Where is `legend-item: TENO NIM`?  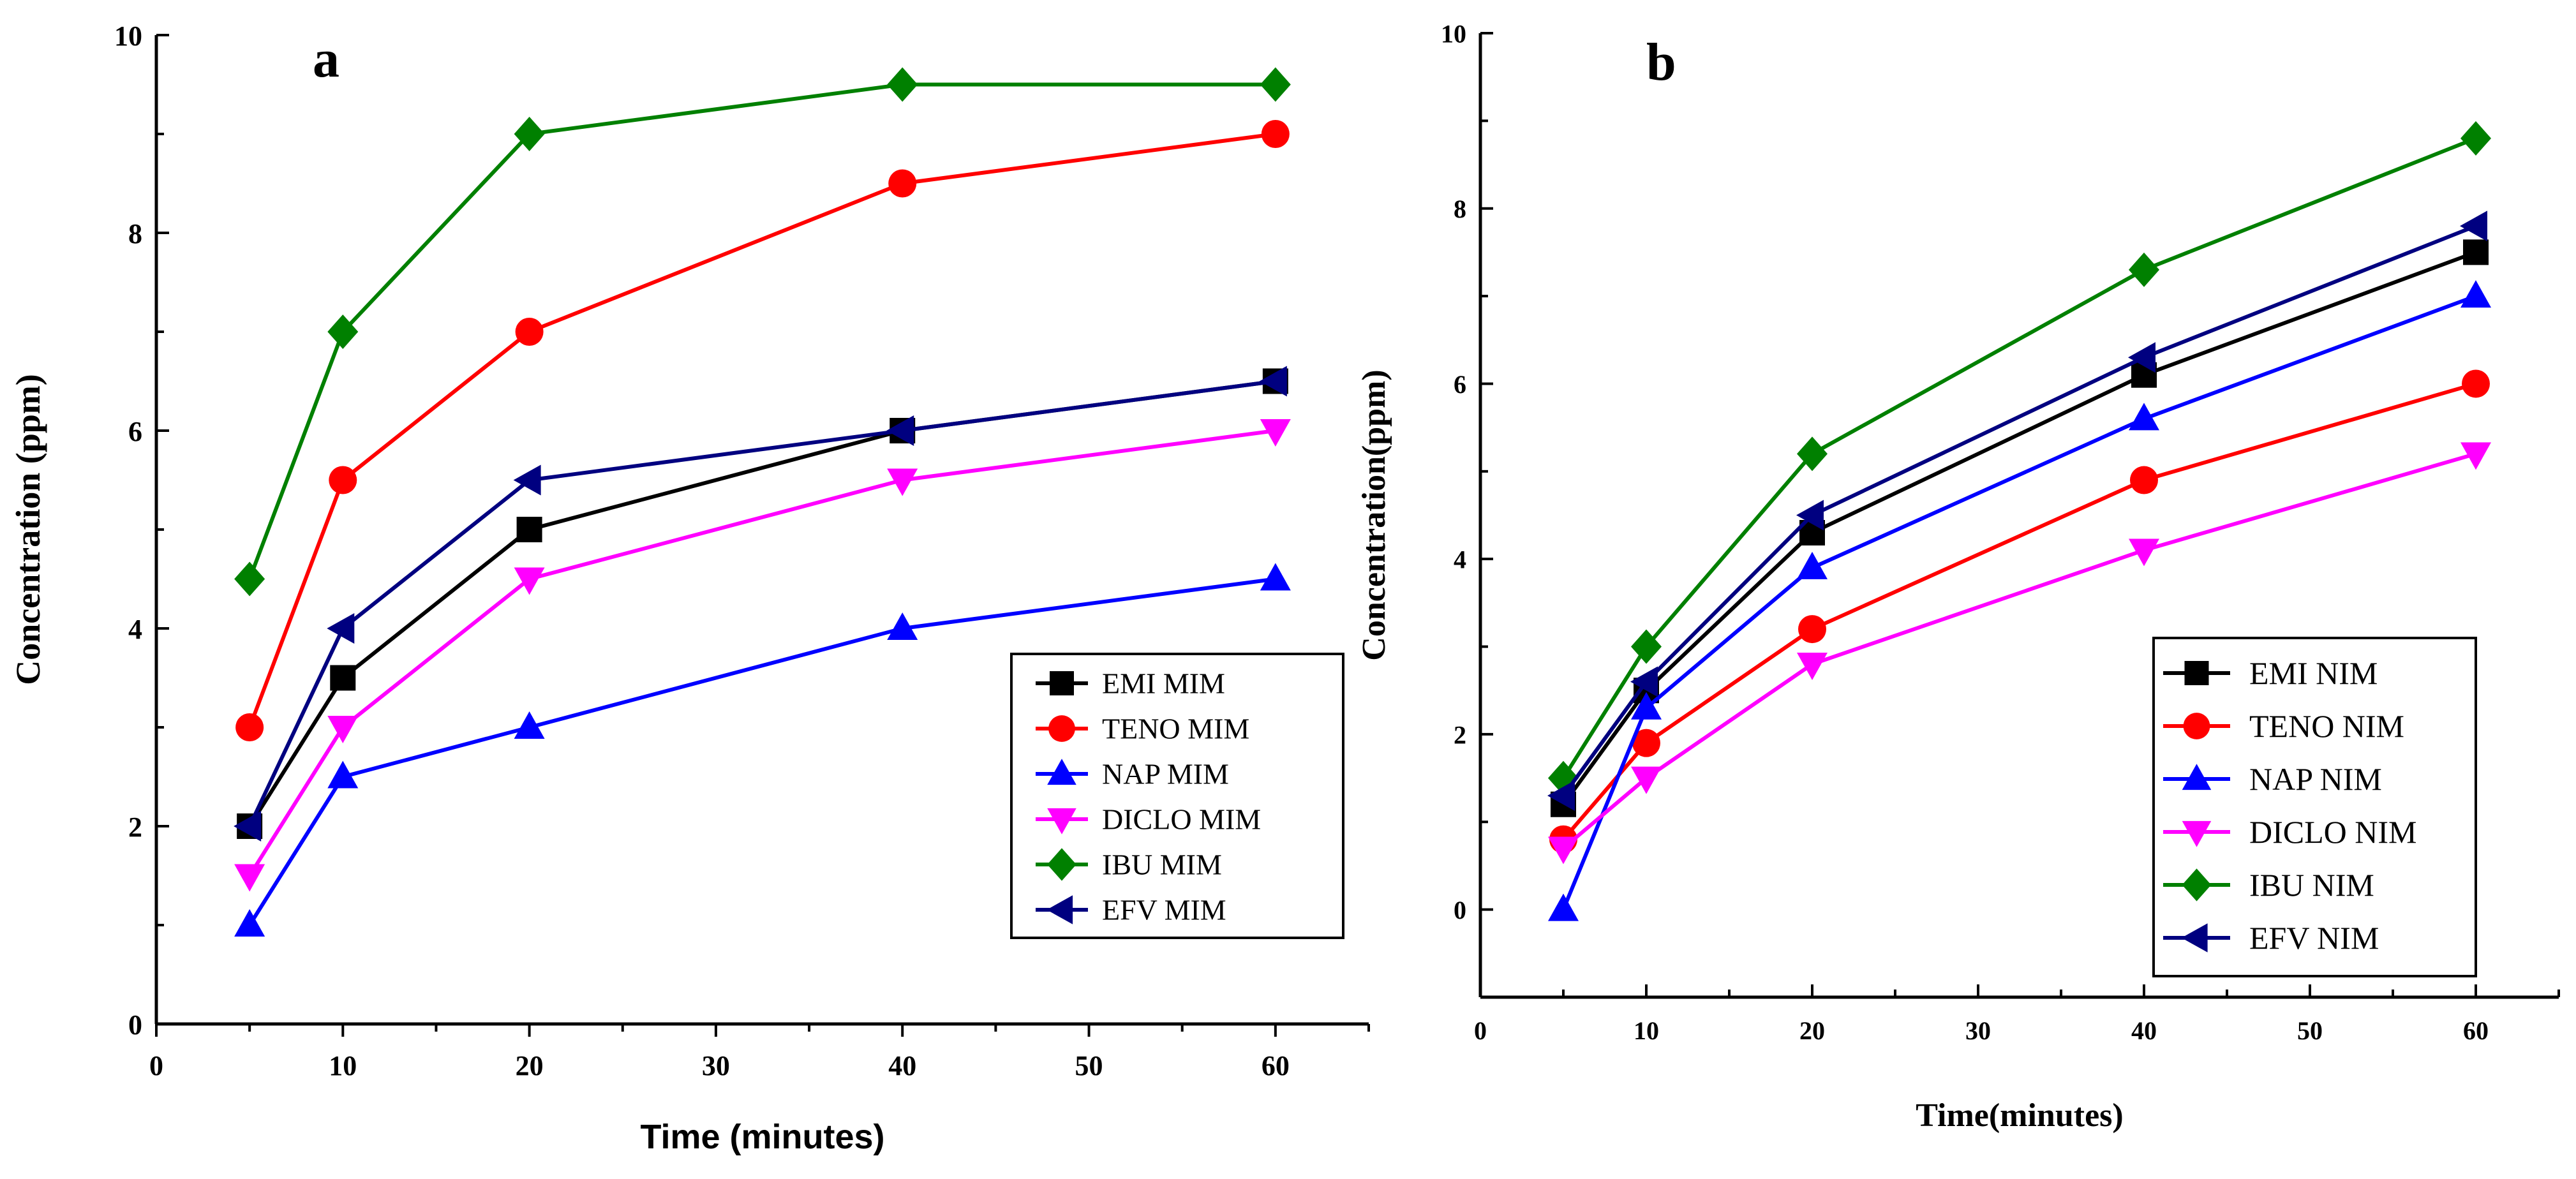 legend-item: TENO NIM is located at coordinates (2283, 726).